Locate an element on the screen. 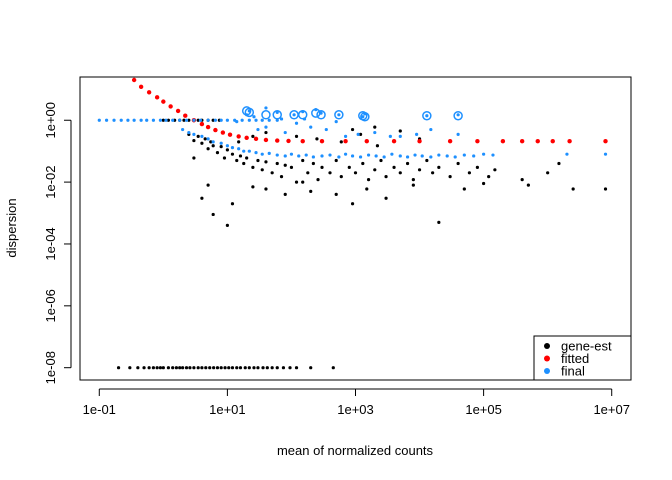  y-tick-label: 1e+00 is located at coordinates (50, 120).